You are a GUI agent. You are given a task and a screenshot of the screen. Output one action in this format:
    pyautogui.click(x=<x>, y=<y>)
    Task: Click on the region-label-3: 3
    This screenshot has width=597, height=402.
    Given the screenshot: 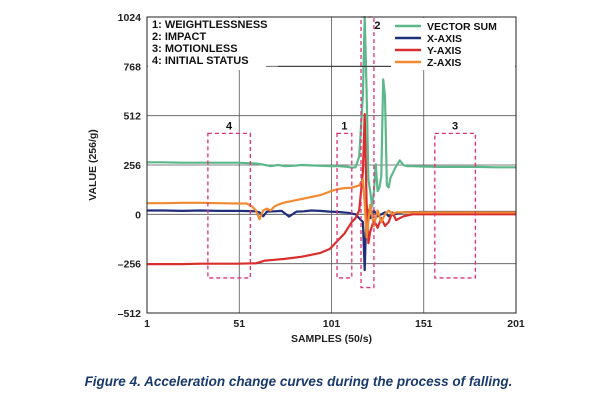 What is the action you would take?
    pyautogui.click(x=455, y=126)
    